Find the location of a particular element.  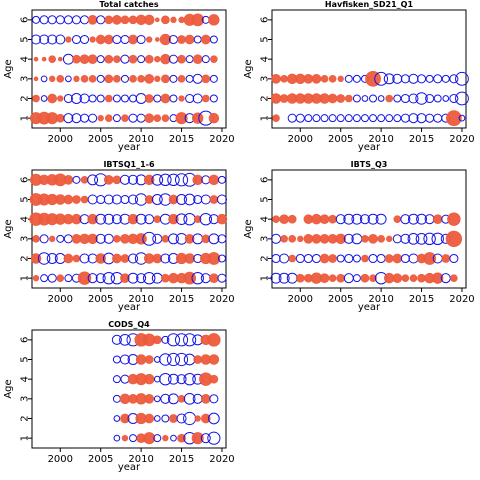

plot-frame is located at coordinates (369, 69).